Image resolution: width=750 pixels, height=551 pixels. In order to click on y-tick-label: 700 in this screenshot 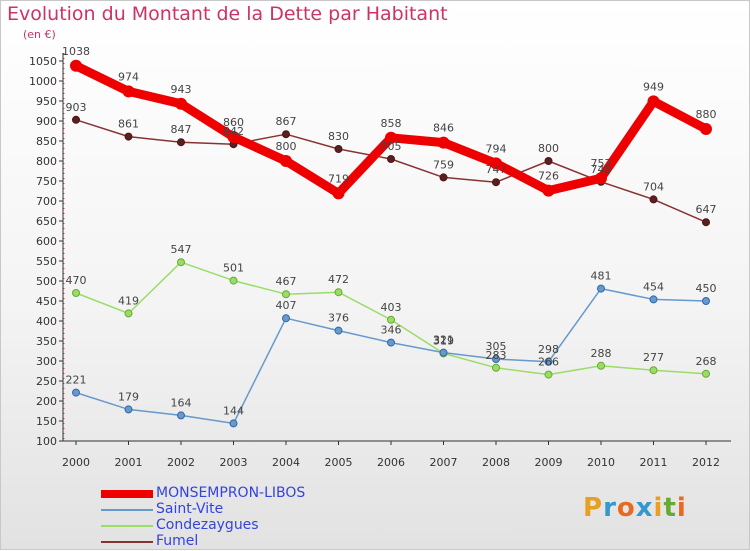, I will do `click(46, 201)`.